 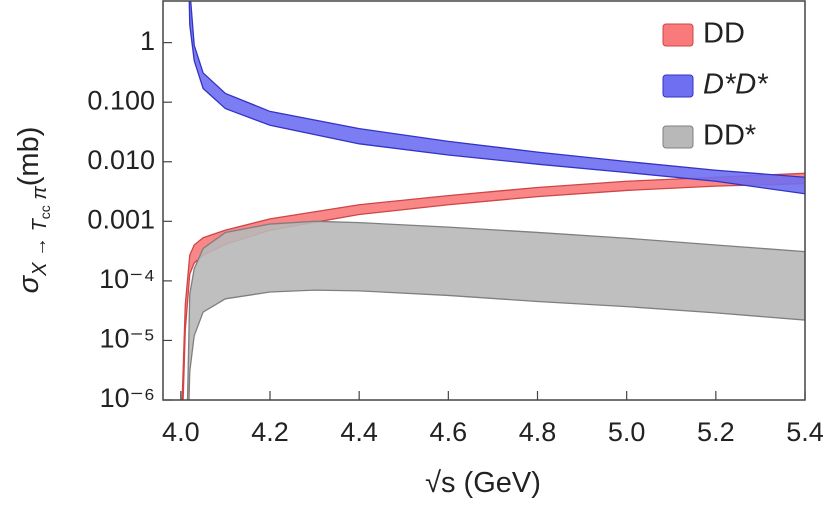 What do you see at coordinates (127, 398) in the screenshot?
I see `y-tick-label: 10⁻⁶` at bounding box center [127, 398].